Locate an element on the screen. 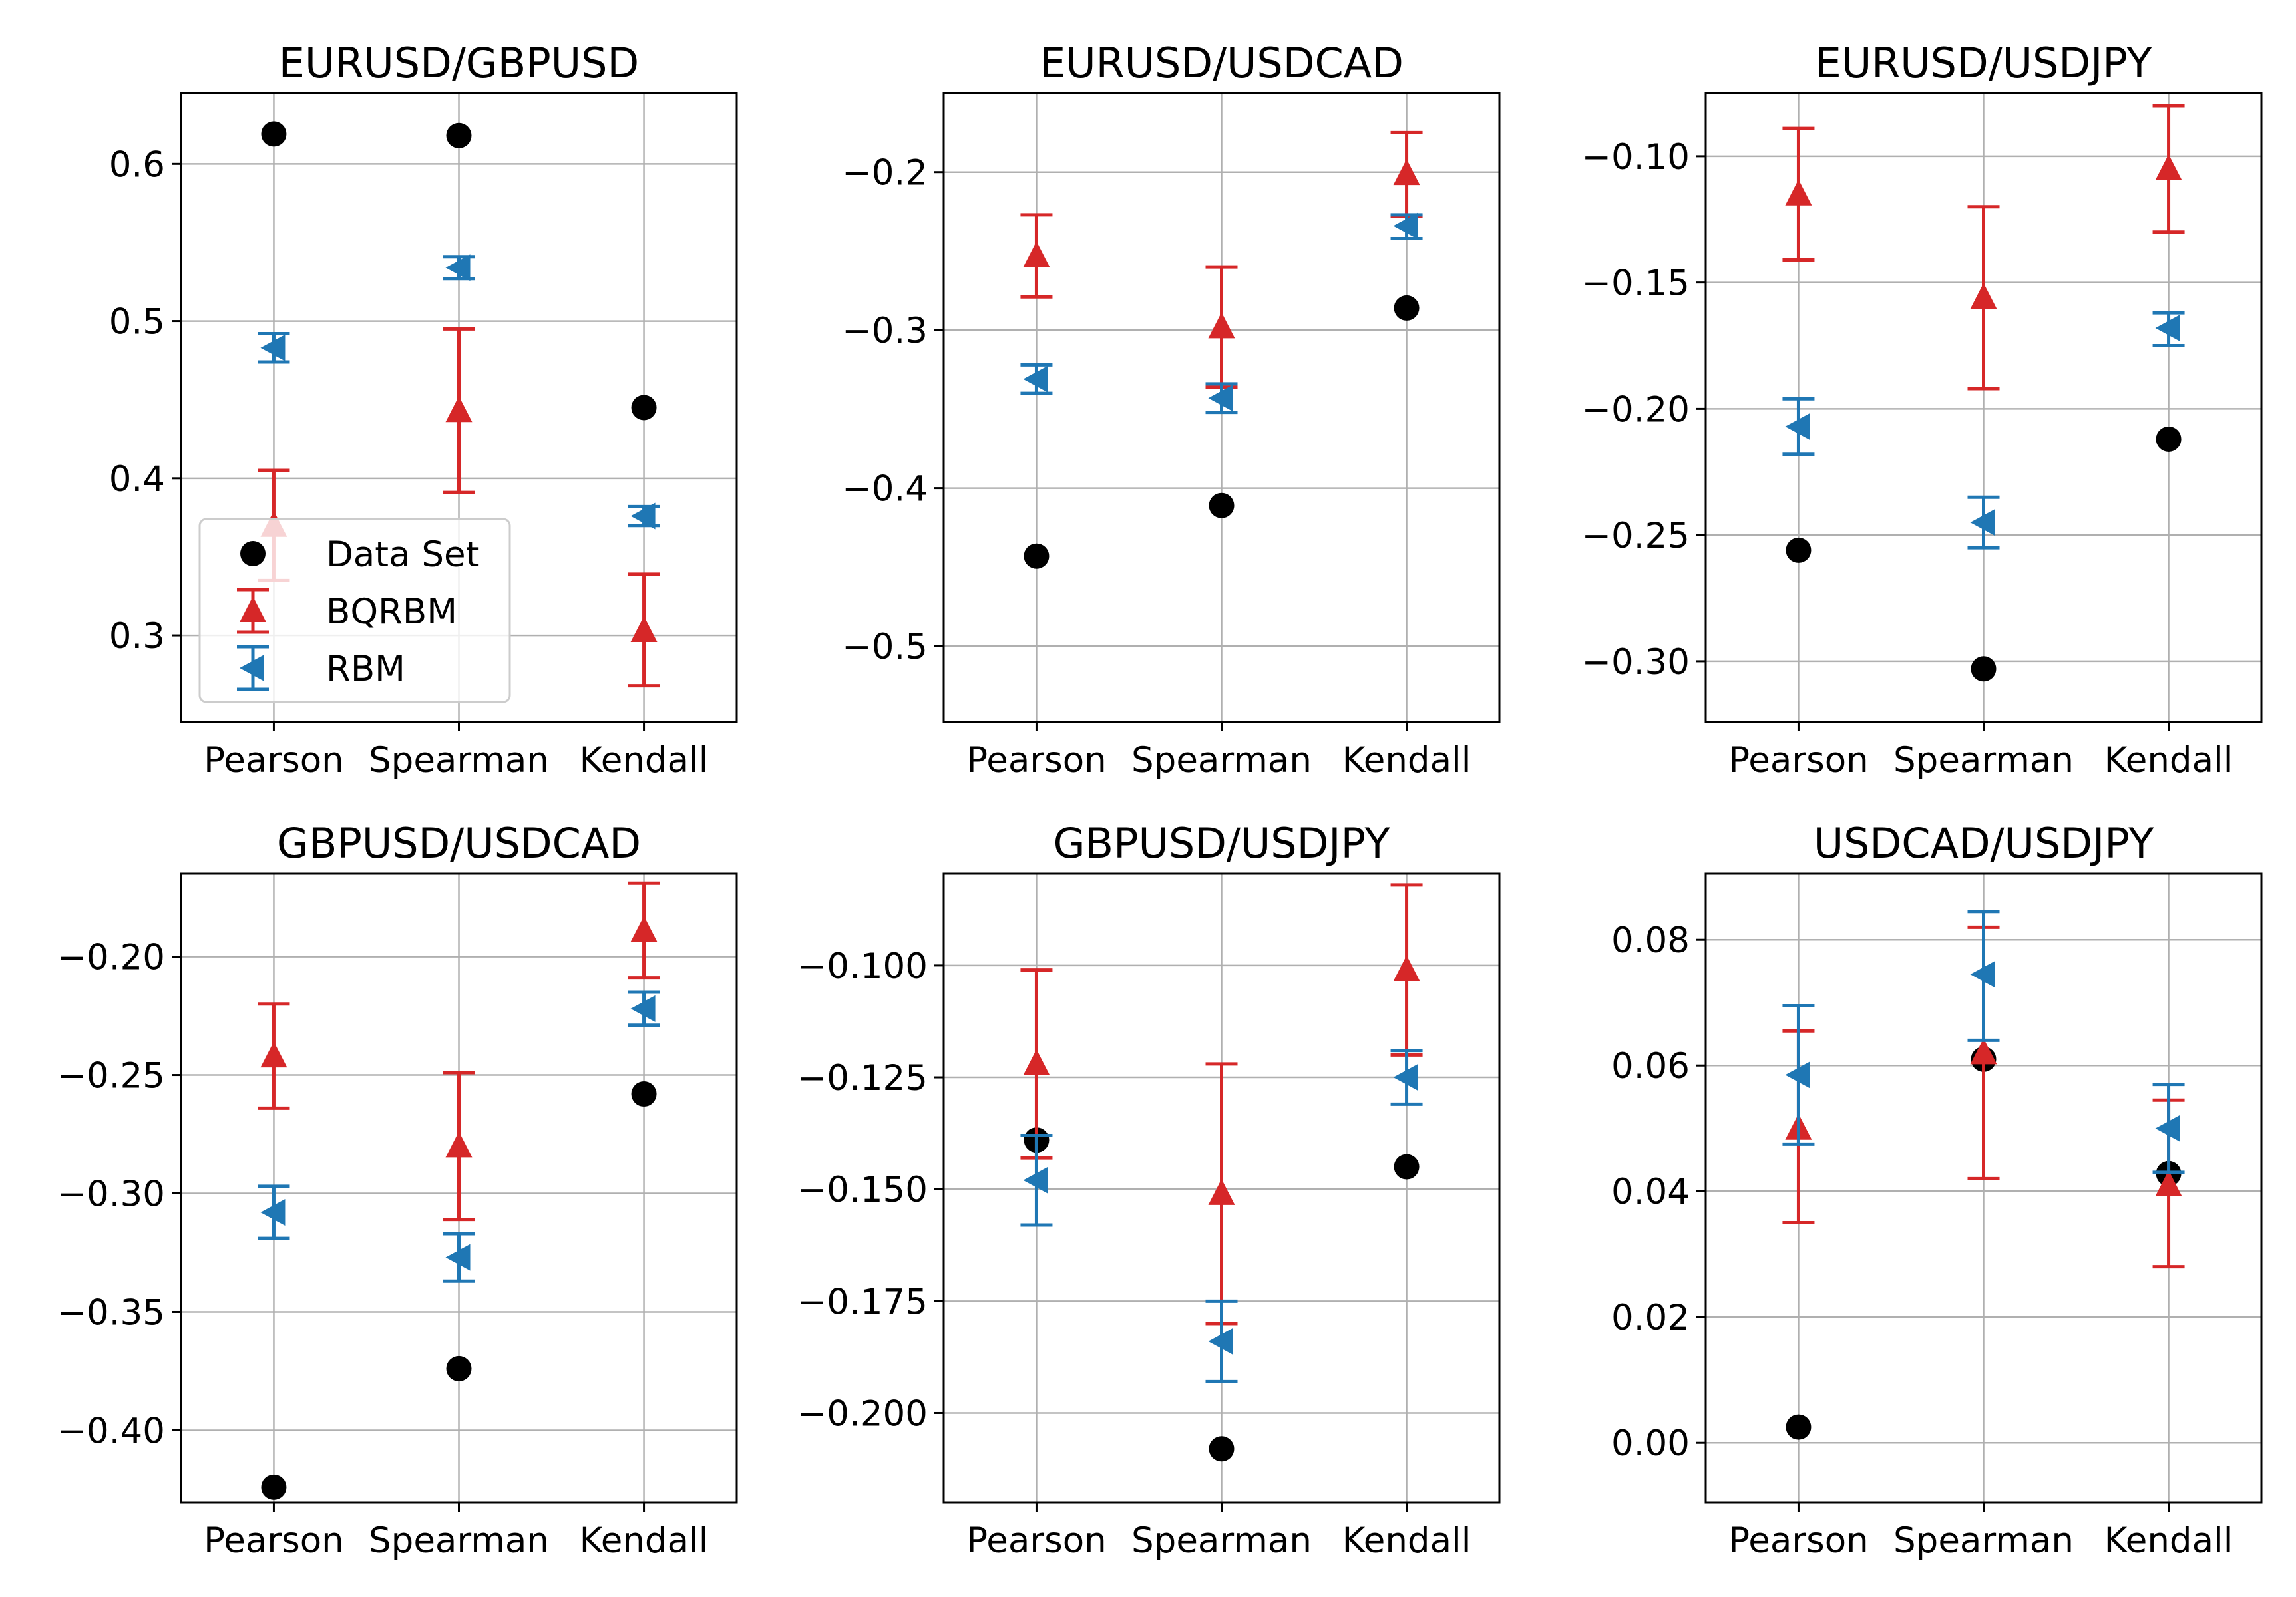 Image resolution: width=2296 pixels, height=1597 pixels. y-tick-label: −0.10 is located at coordinates (1636, 157).